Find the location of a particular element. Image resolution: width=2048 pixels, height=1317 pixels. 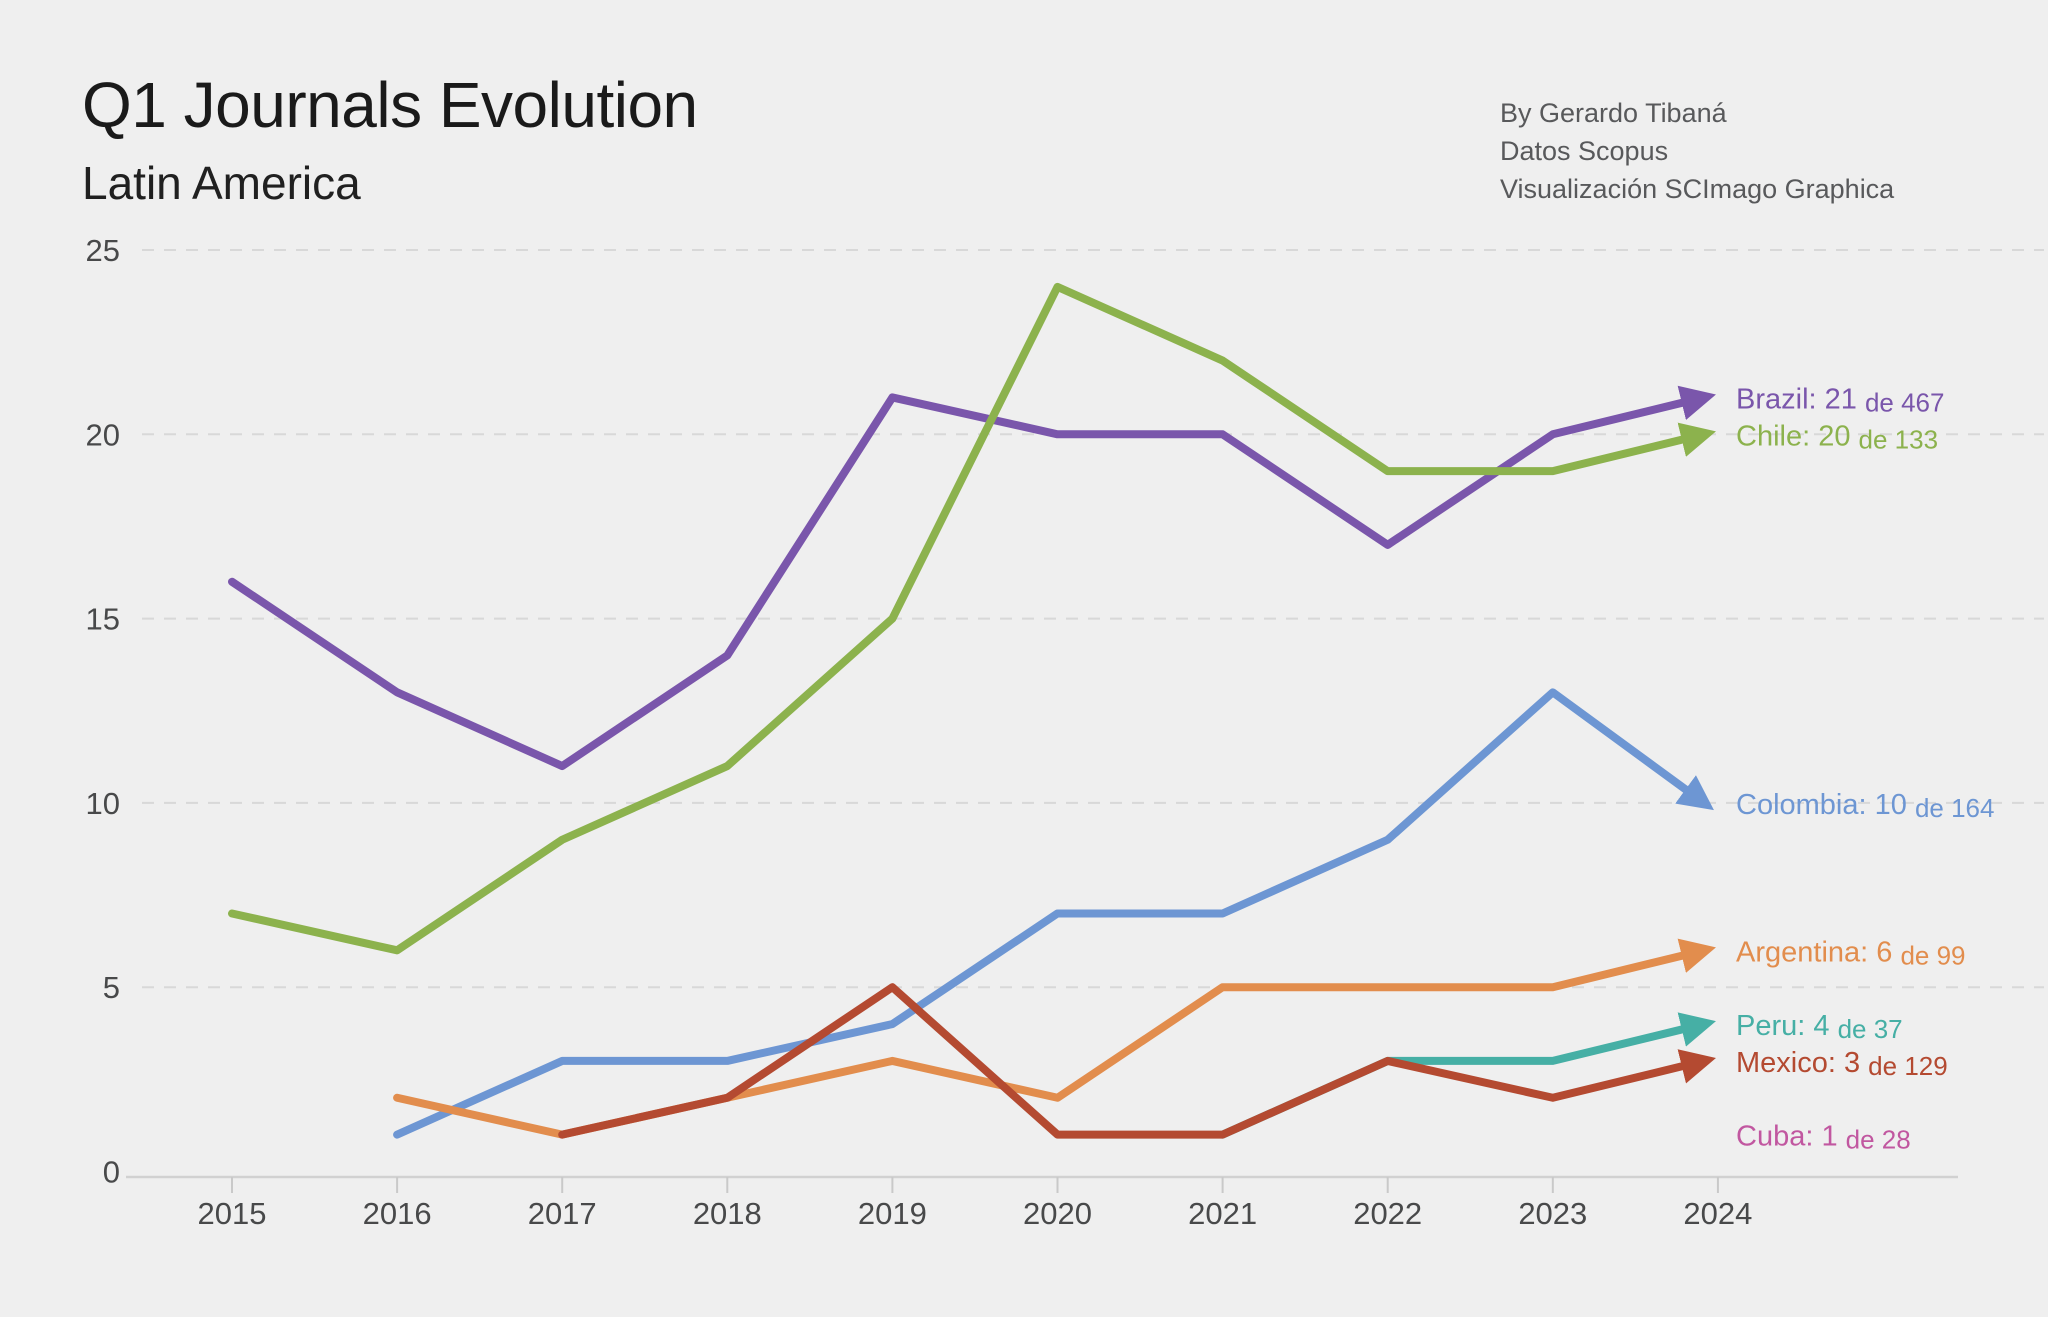

x-axis-label-2015: 2015 is located at coordinates (232, 1213).